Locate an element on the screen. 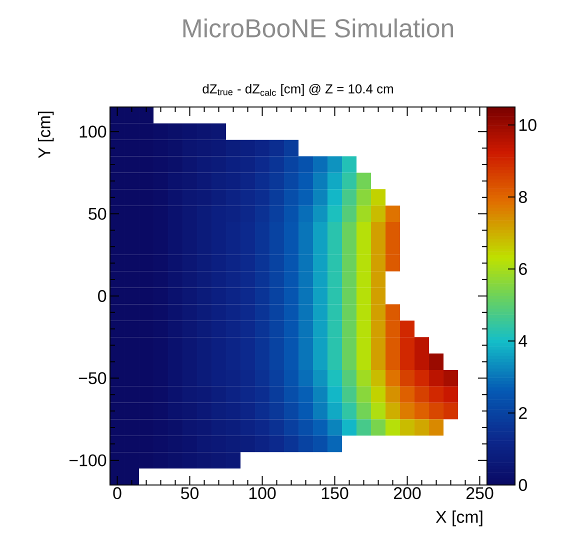 The image size is (572, 549). color-bar-label: 8 is located at coordinates (522, 196).